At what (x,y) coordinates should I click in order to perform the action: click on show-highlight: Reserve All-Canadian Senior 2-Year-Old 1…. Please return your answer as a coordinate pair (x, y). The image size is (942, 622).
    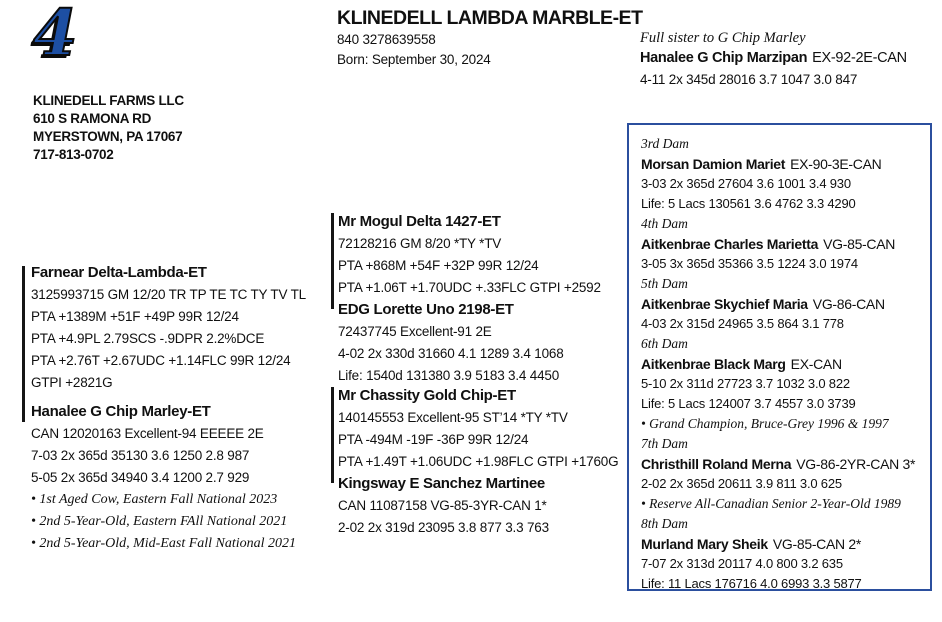
    Looking at the image, I should click on (785, 504).